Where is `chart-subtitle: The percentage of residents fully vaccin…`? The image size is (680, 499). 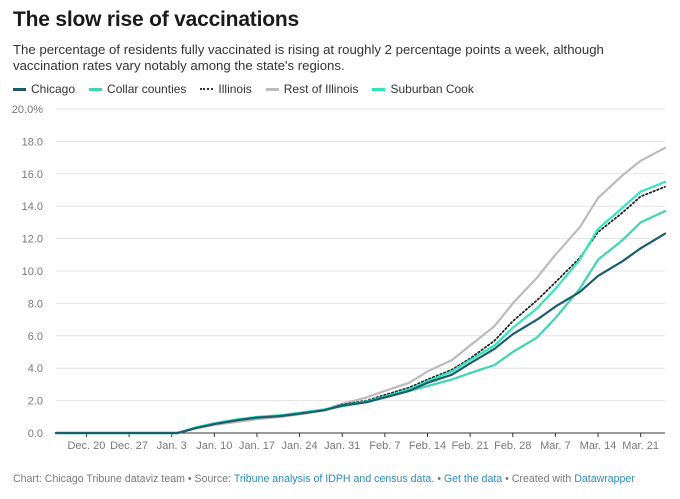
chart-subtitle: The percentage of residents fully vaccin… is located at coordinates (308, 57).